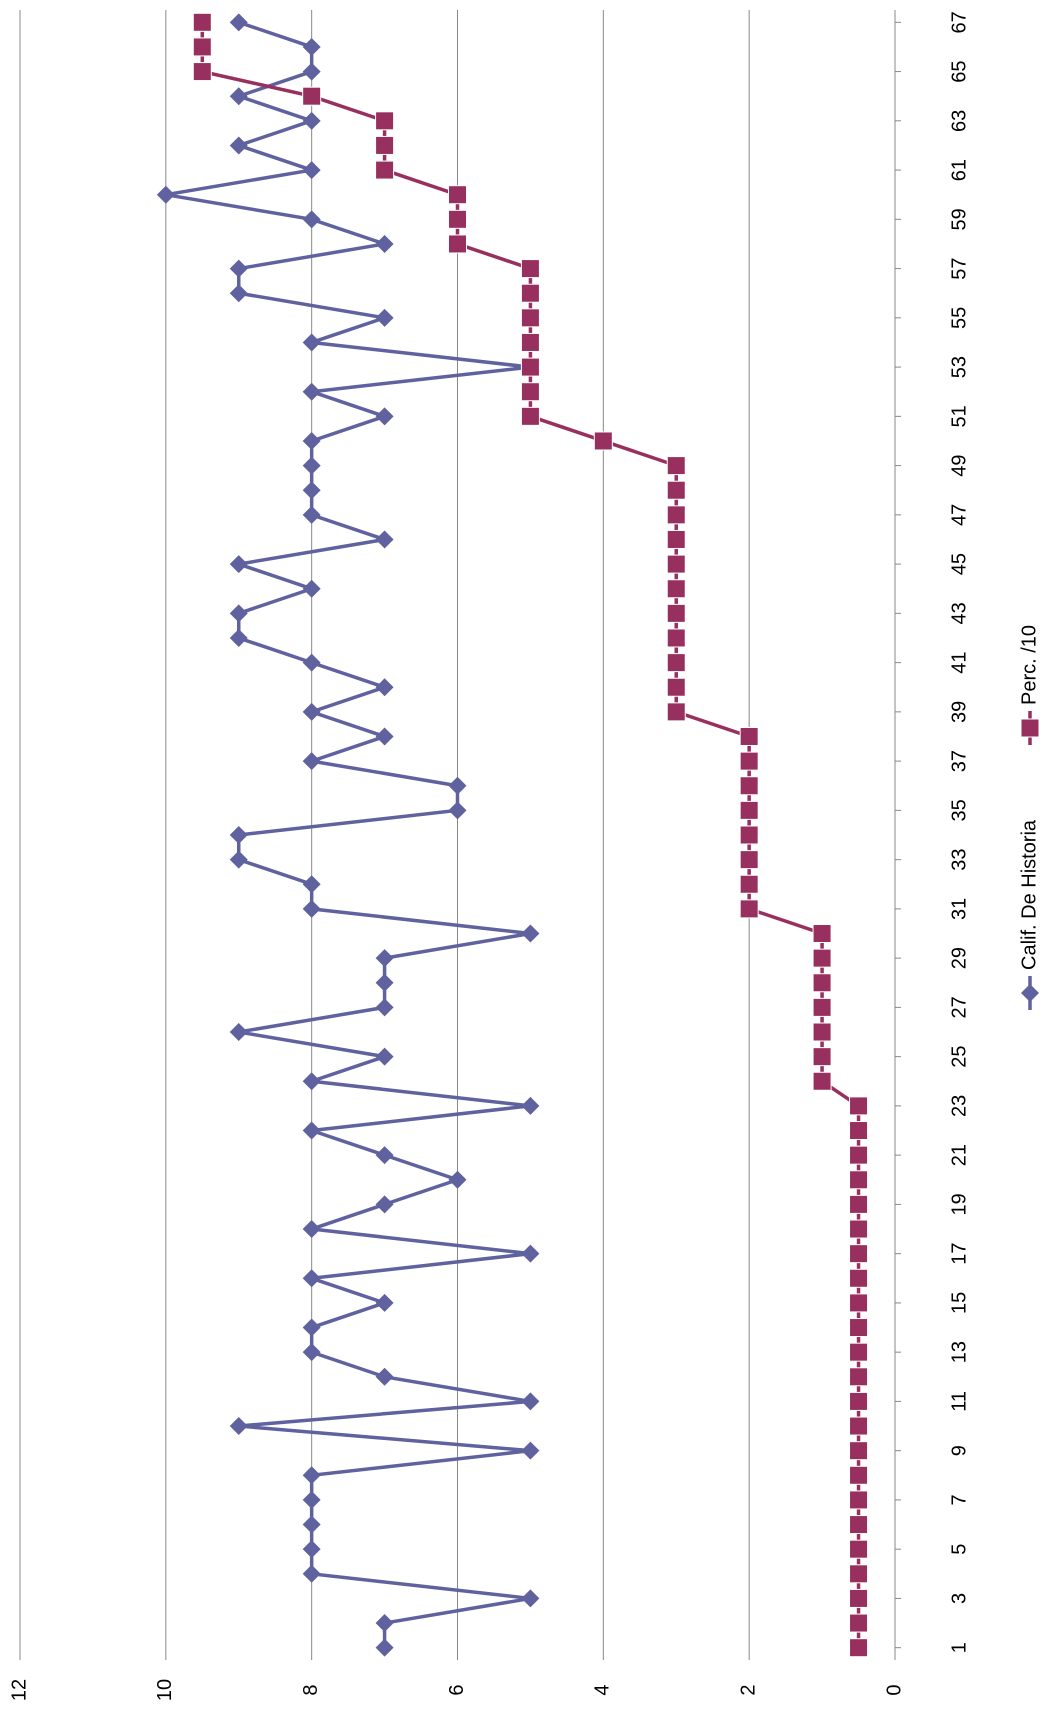 The height and width of the screenshot is (1731, 1047). I want to click on y-tick-label: 0, so click(894, 1689).